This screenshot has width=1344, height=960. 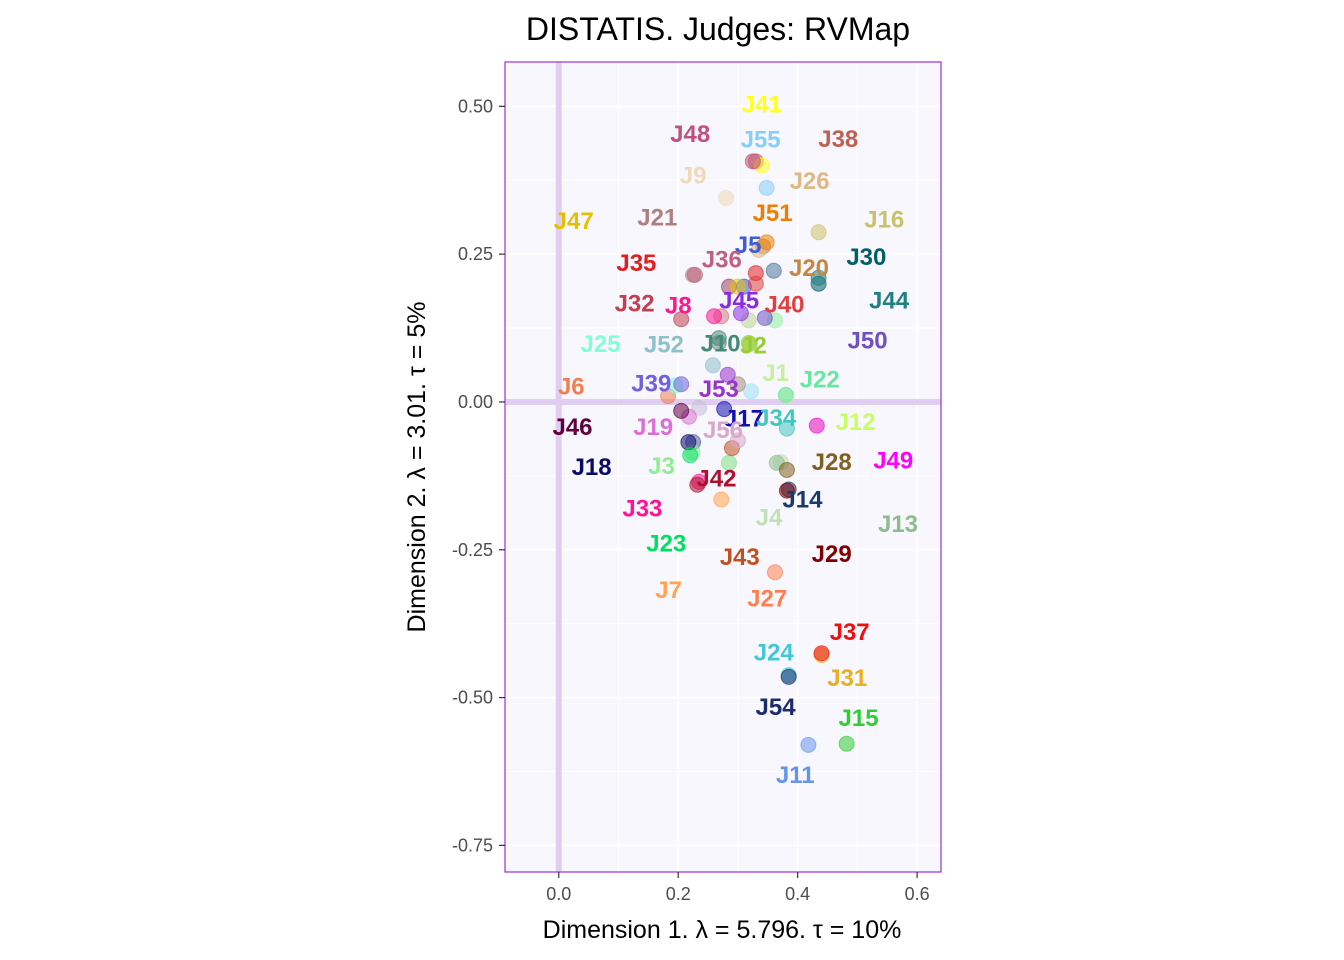 What do you see at coordinates (718, 29) in the screenshot?
I see `chart-title: DISTATIS. Judges: RVMap` at bounding box center [718, 29].